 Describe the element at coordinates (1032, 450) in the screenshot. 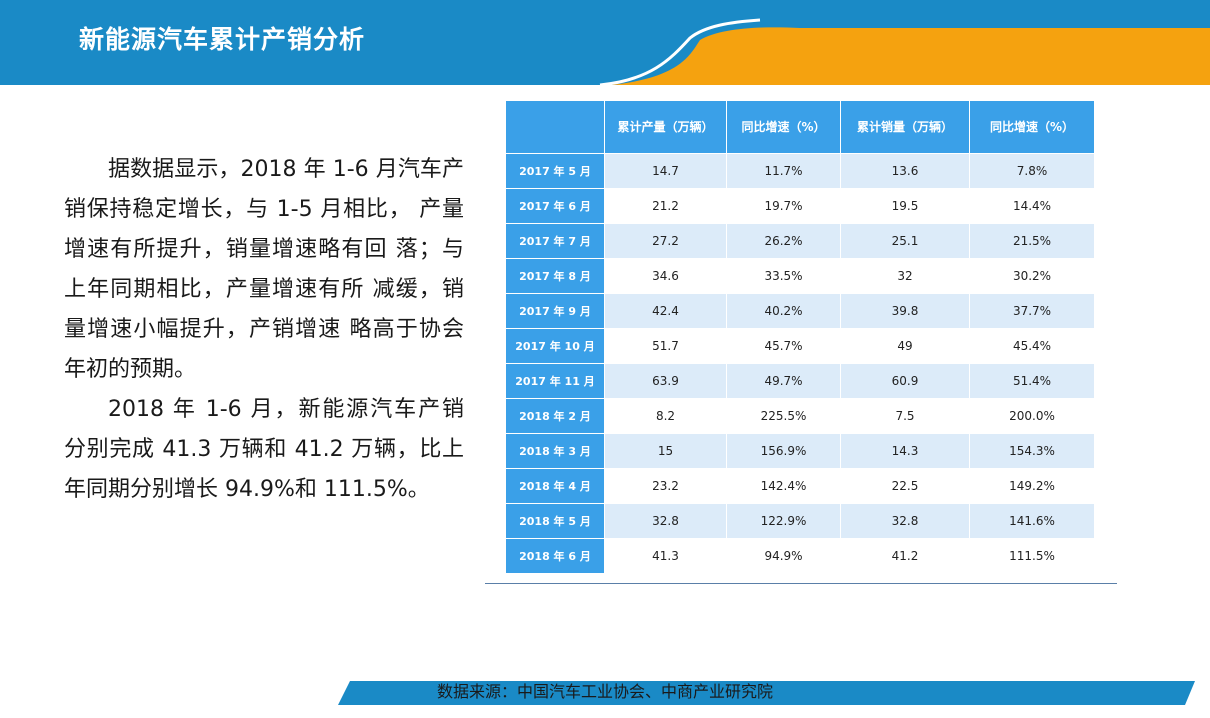

I see `sales-growth-cell: 154.3%` at that location.